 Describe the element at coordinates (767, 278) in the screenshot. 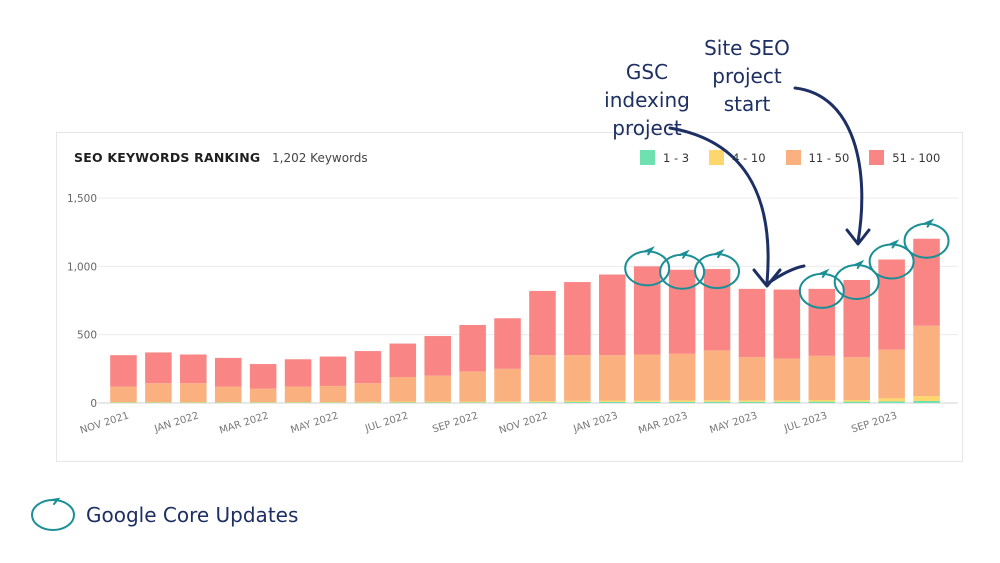

I see `gsc-arrow-head` at that location.